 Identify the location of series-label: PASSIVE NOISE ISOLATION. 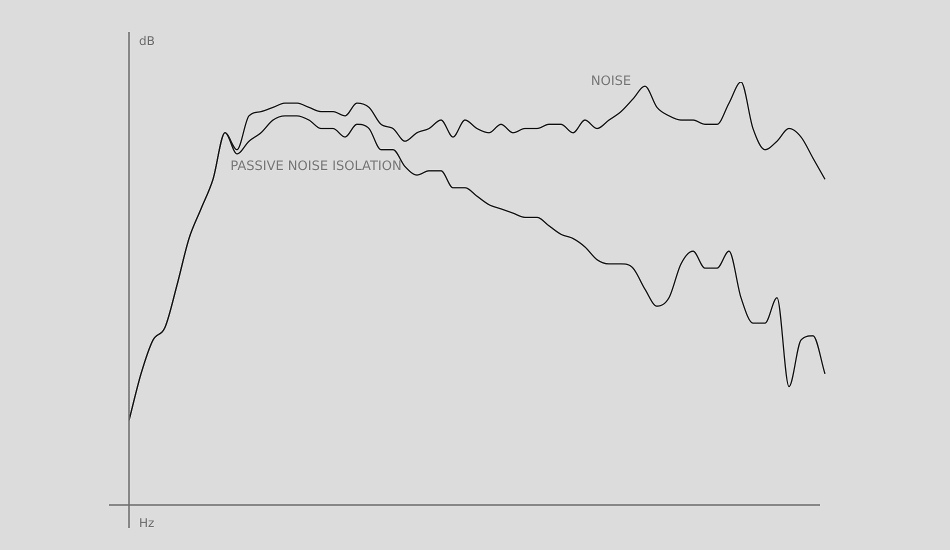
(316, 166).